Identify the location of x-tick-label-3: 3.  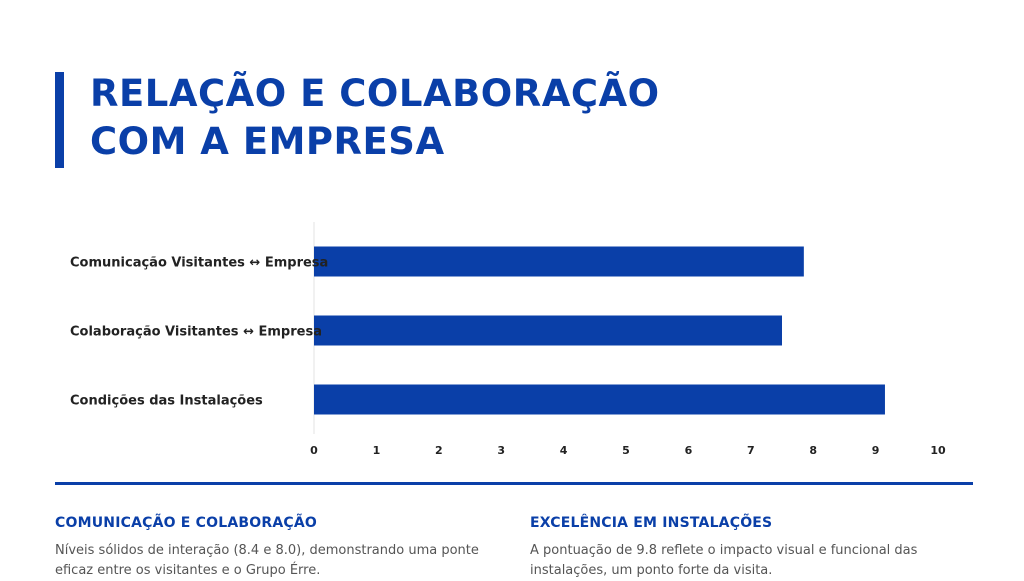
(501, 450).